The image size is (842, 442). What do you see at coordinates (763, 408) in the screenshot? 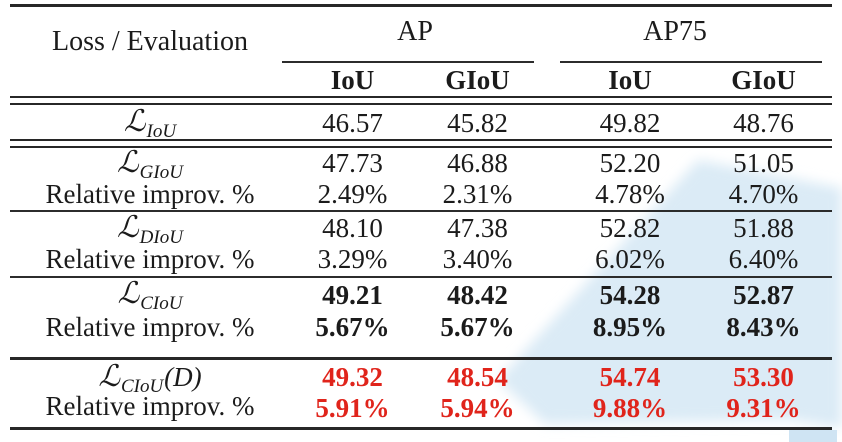
I see `value-ap75-giou: 9.31%` at bounding box center [763, 408].